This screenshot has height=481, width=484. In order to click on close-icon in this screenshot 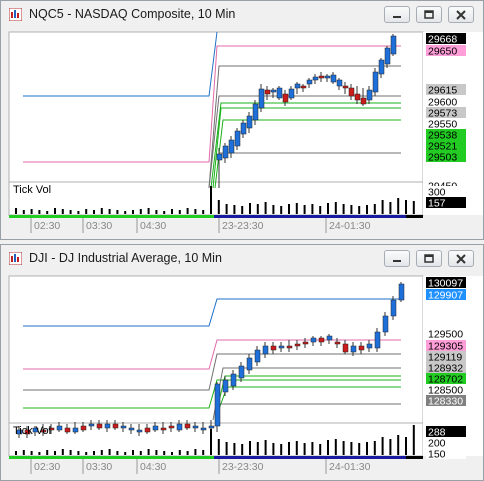, I will do `click(461, 259)`.